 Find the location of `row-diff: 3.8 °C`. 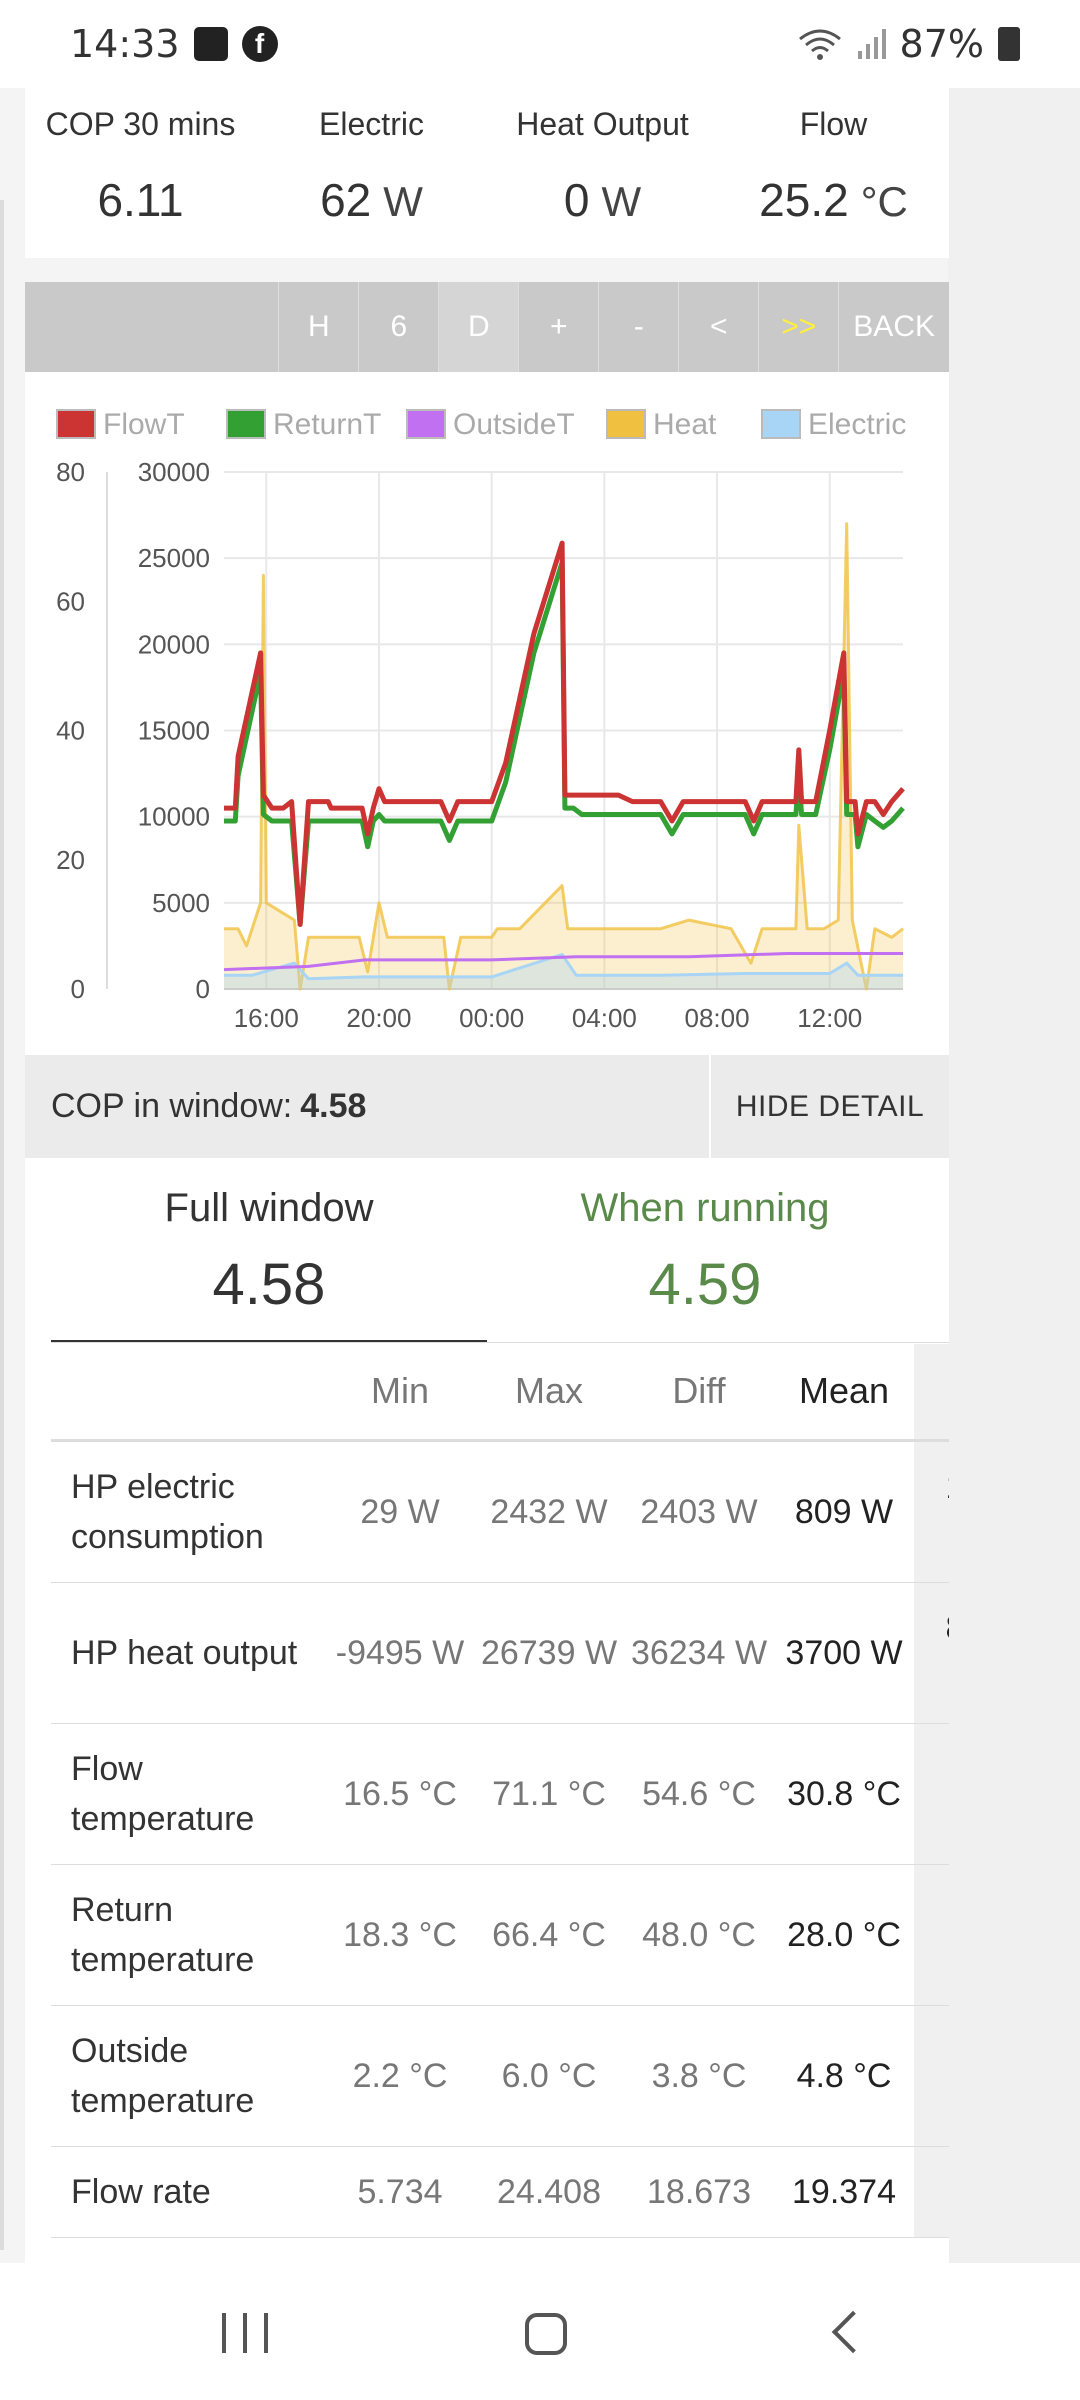

row-diff: 3.8 °C is located at coordinates (699, 2076).